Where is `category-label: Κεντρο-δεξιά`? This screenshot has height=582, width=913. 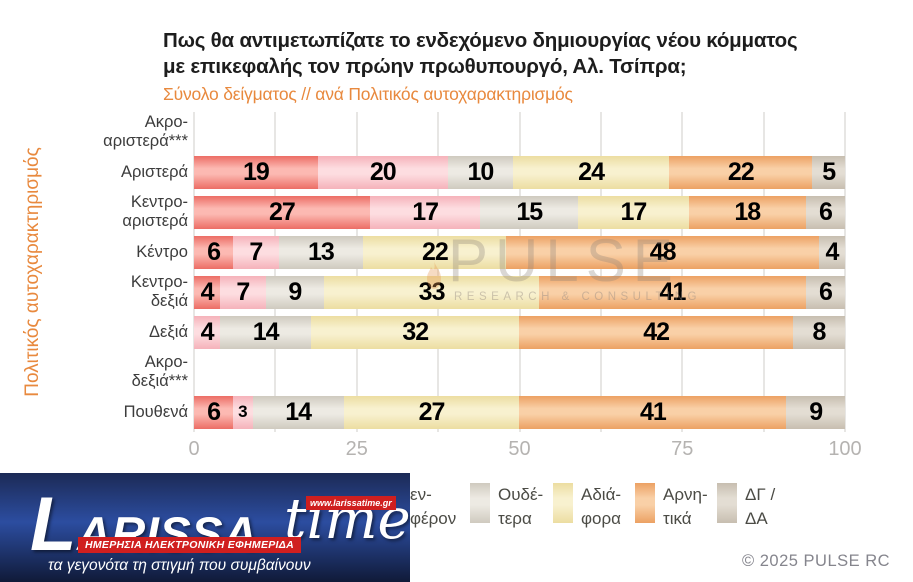
category-label: Κεντρο-δεξιά is located at coordinates (159, 291).